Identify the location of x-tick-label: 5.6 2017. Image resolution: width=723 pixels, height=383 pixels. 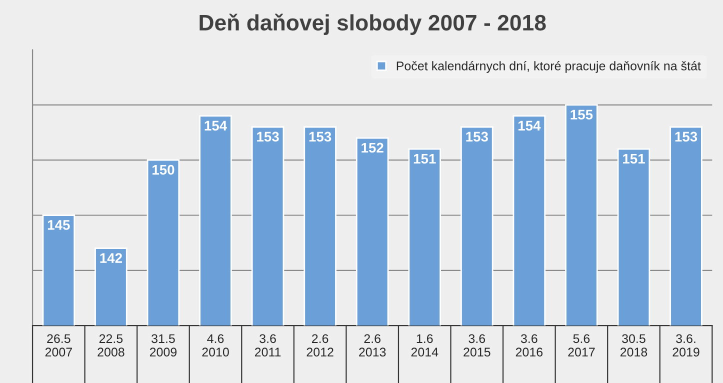
(581, 345).